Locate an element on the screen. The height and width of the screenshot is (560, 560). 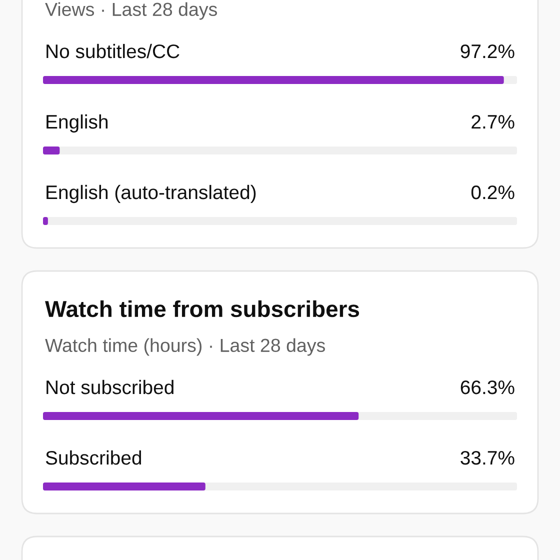
chart-subtitle: Watch time (hours) · Last 28 days is located at coordinates (185, 347).